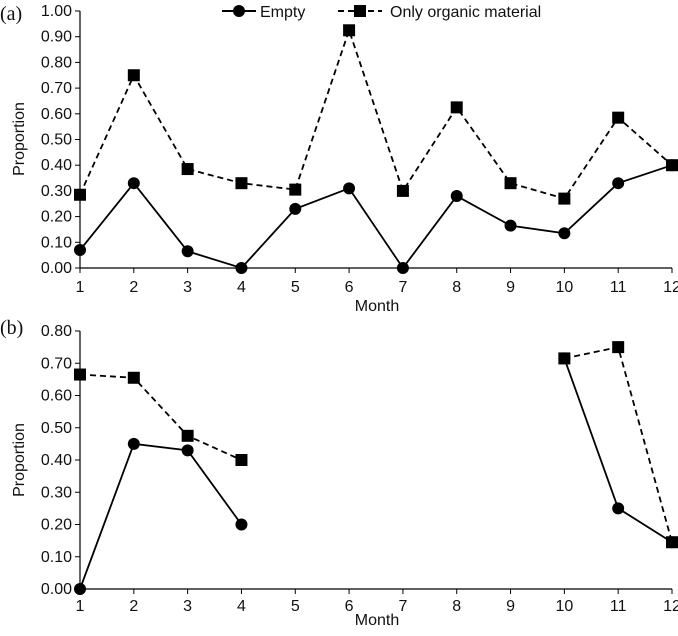 The image size is (678, 636). What do you see at coordinates (56, 268) in the screenshot?
I see `panel-a-y-tick-label: 0.00` at bounding box center [56, 268].